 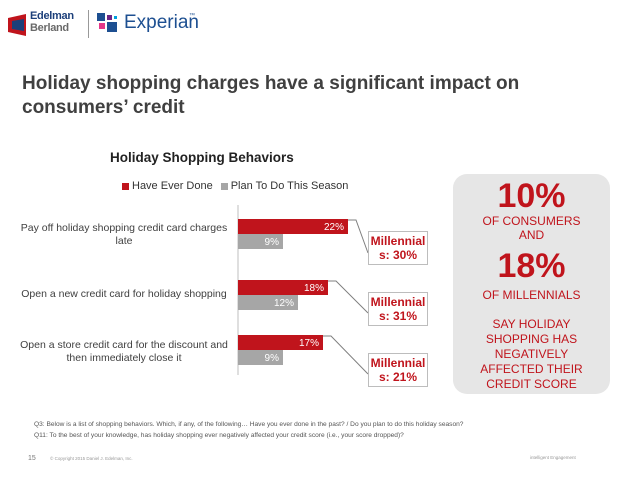 I want to click on millennial-callout-0: Millennial s: 30%, so click(x=398, y=248).